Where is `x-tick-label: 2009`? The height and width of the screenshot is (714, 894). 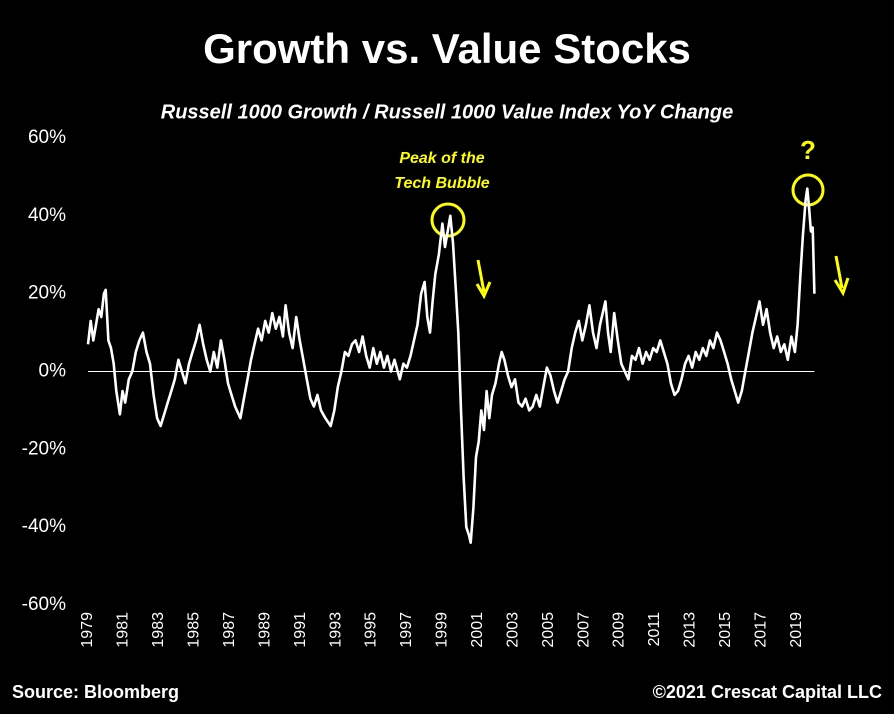 x-tick-label: 2009 is located at coordinates (619, 630).